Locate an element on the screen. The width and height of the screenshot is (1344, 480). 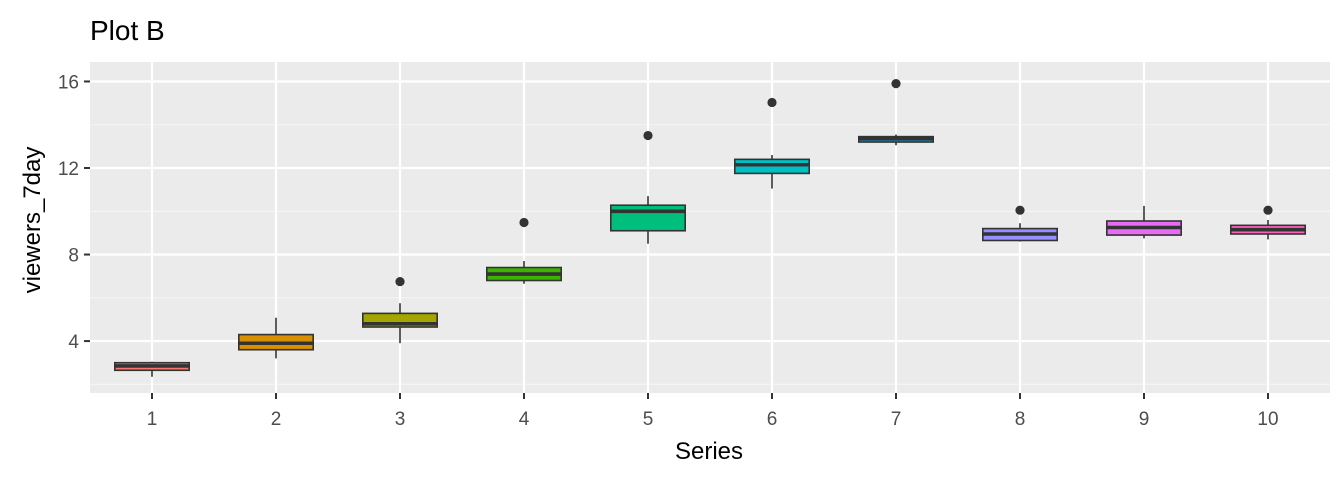
x-tick-label: 5 is located at coordinates (648, 419).